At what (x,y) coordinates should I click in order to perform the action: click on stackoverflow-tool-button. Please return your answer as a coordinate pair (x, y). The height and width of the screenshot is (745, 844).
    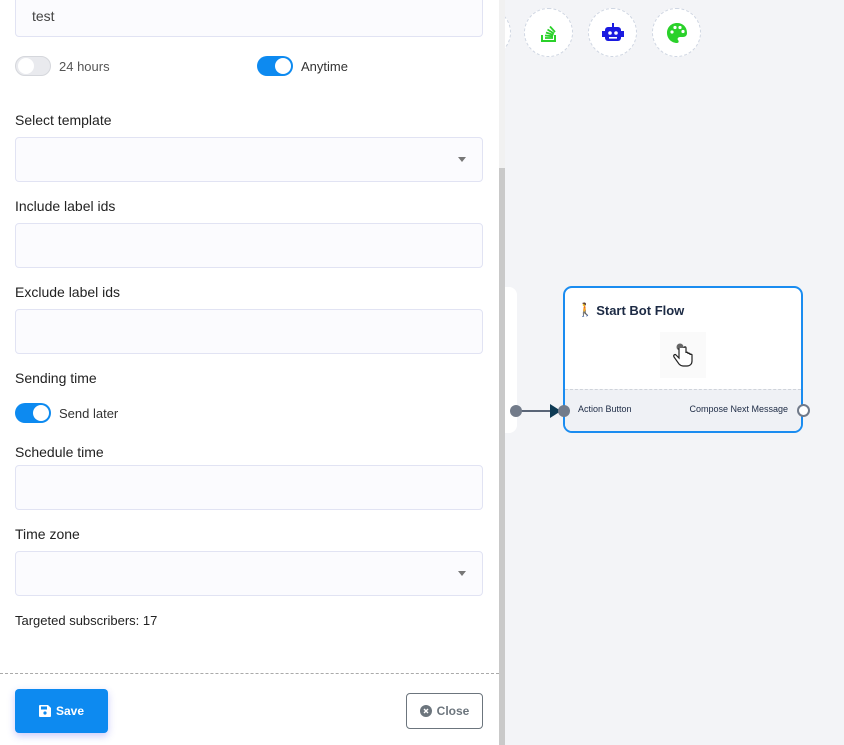
    Looking at the image, I should click on (548, 32).